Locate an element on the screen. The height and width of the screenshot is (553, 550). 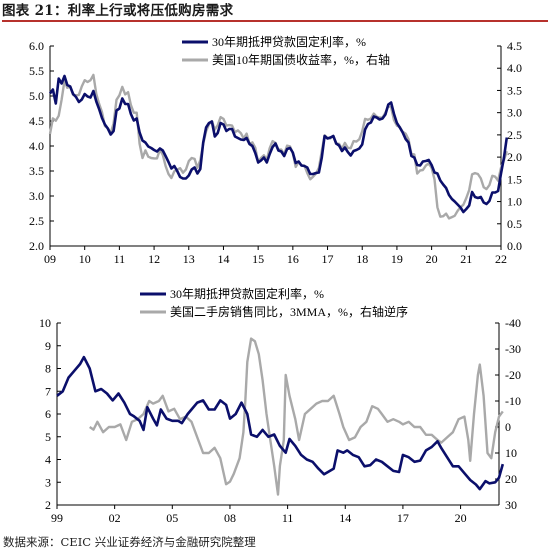
chart1-legend: 30年期抵押贷款固定利率，% 美国10年期国债收益率，%，右轴 is located at coordinates (286, 50).